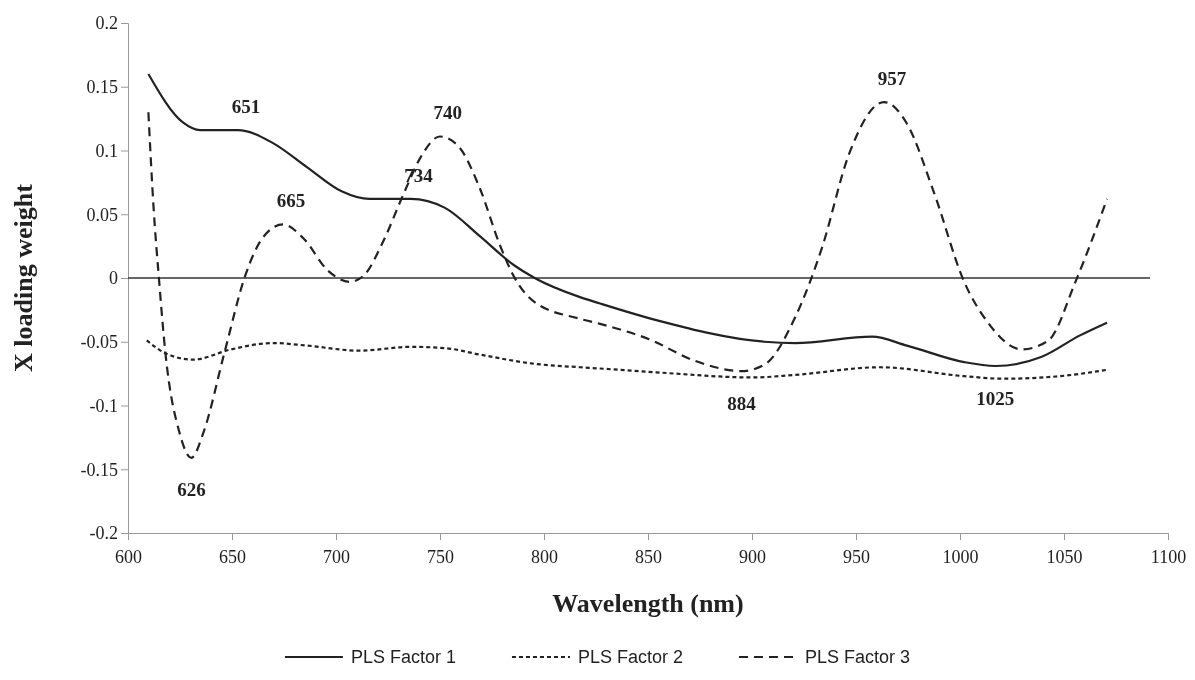 The width and height of the screenshot is (1195, 680). I want to click on legend-label: PLS Factor 2, so click(630, 657).